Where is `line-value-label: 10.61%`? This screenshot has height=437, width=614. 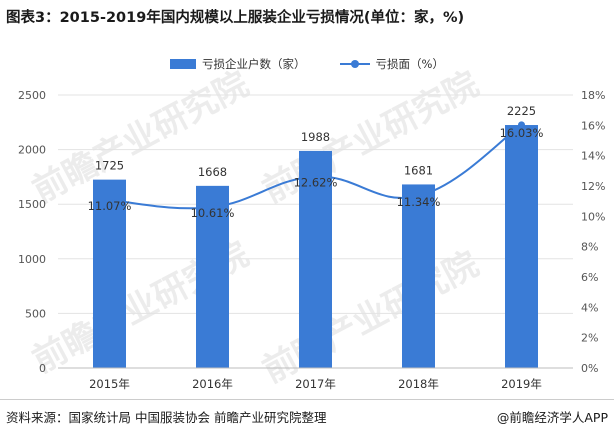 line-value-label: 10.61% is located at coordinates (213, 213).